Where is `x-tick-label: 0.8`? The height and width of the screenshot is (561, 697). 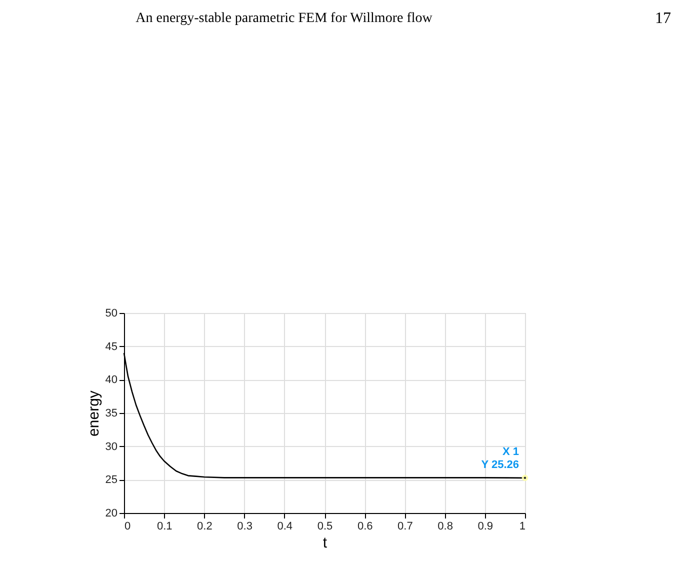
x-tick-label: 0.8 is located at coordinates (445, 526).